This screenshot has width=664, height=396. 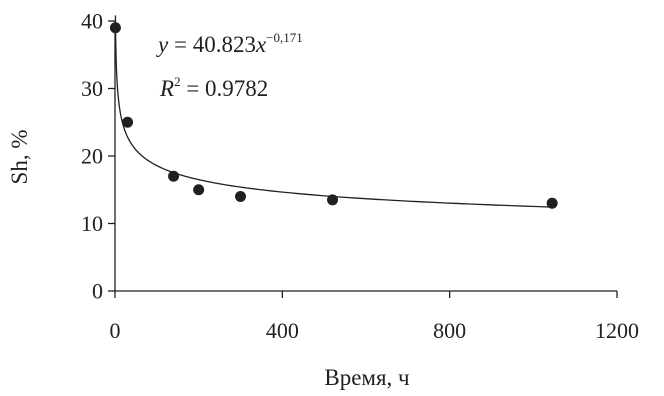 I want to click on r-squared-power: 2, so click(x=177, y=81).